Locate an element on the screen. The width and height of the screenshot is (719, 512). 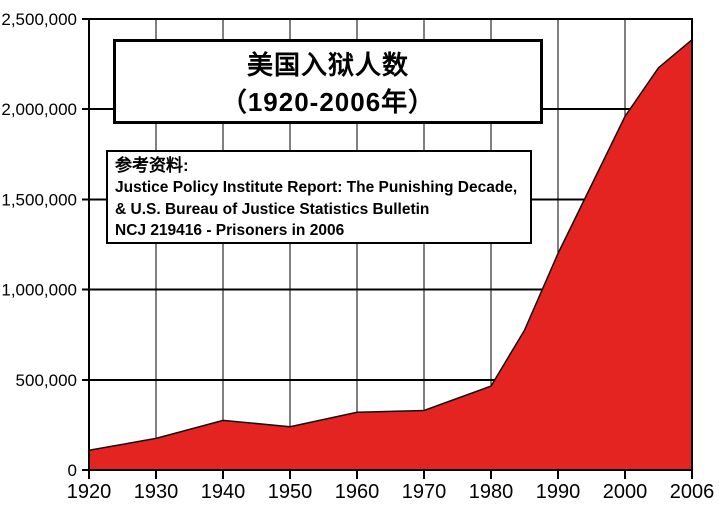
x-axis-label: 2006 is located at coordinates (692, 492).